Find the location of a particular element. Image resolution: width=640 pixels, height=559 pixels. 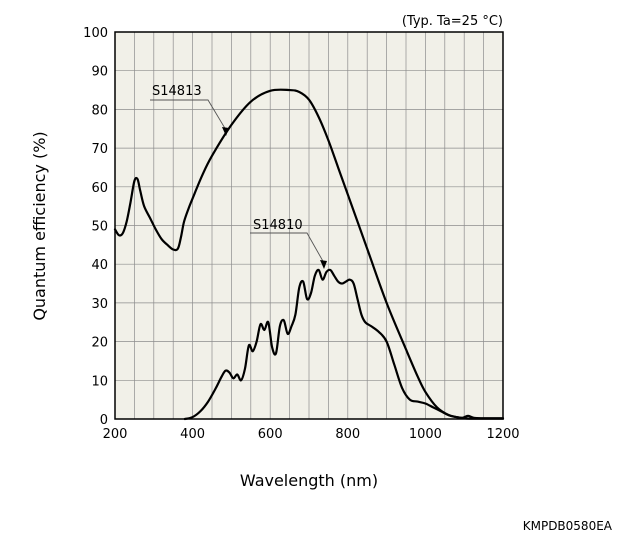

y-tick-label: 100 is located at coordinates (95, 33).